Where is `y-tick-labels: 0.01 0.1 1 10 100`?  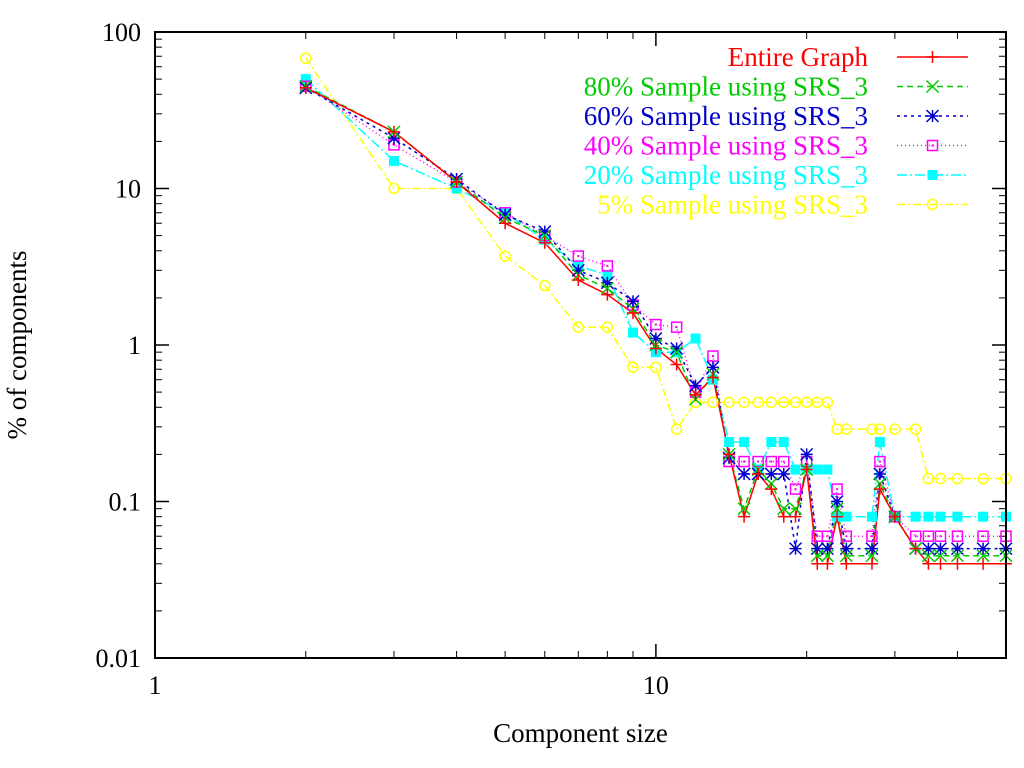 y-tick-labels: 0.01 0.1 1 10 100 is located at coordinates (119, 345).